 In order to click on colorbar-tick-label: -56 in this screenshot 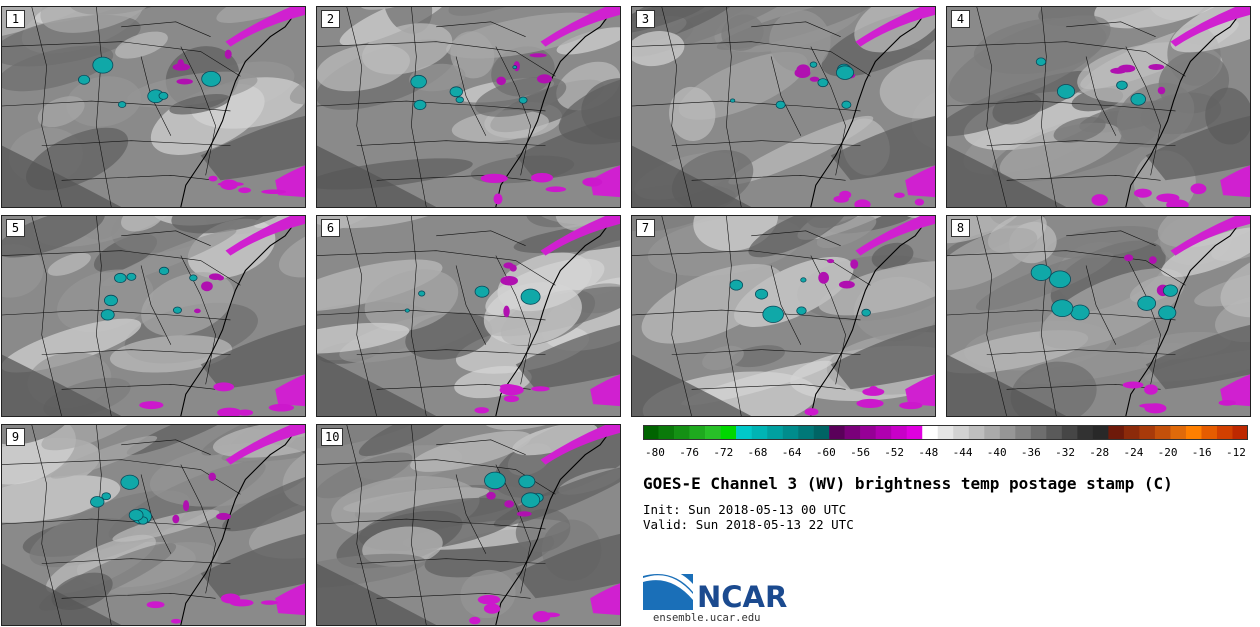, I will do `click(860, 452)`.